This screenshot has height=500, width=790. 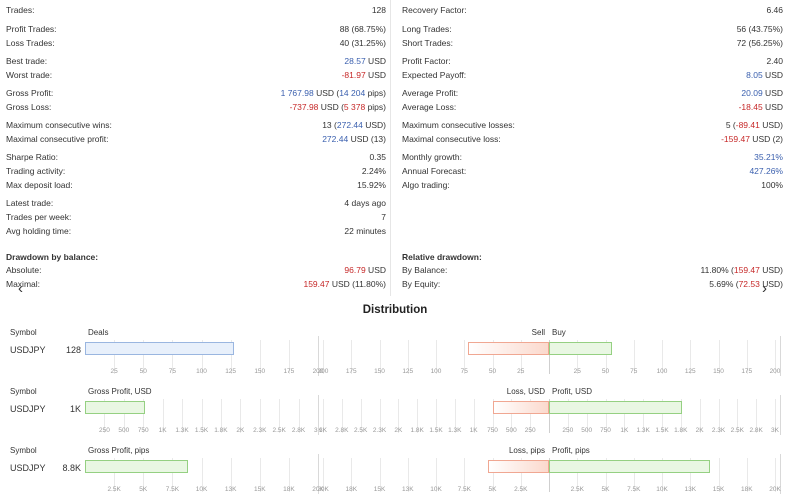 I want to click on right-chart-header-right: Profit, USD, so click(x=572, y=391).